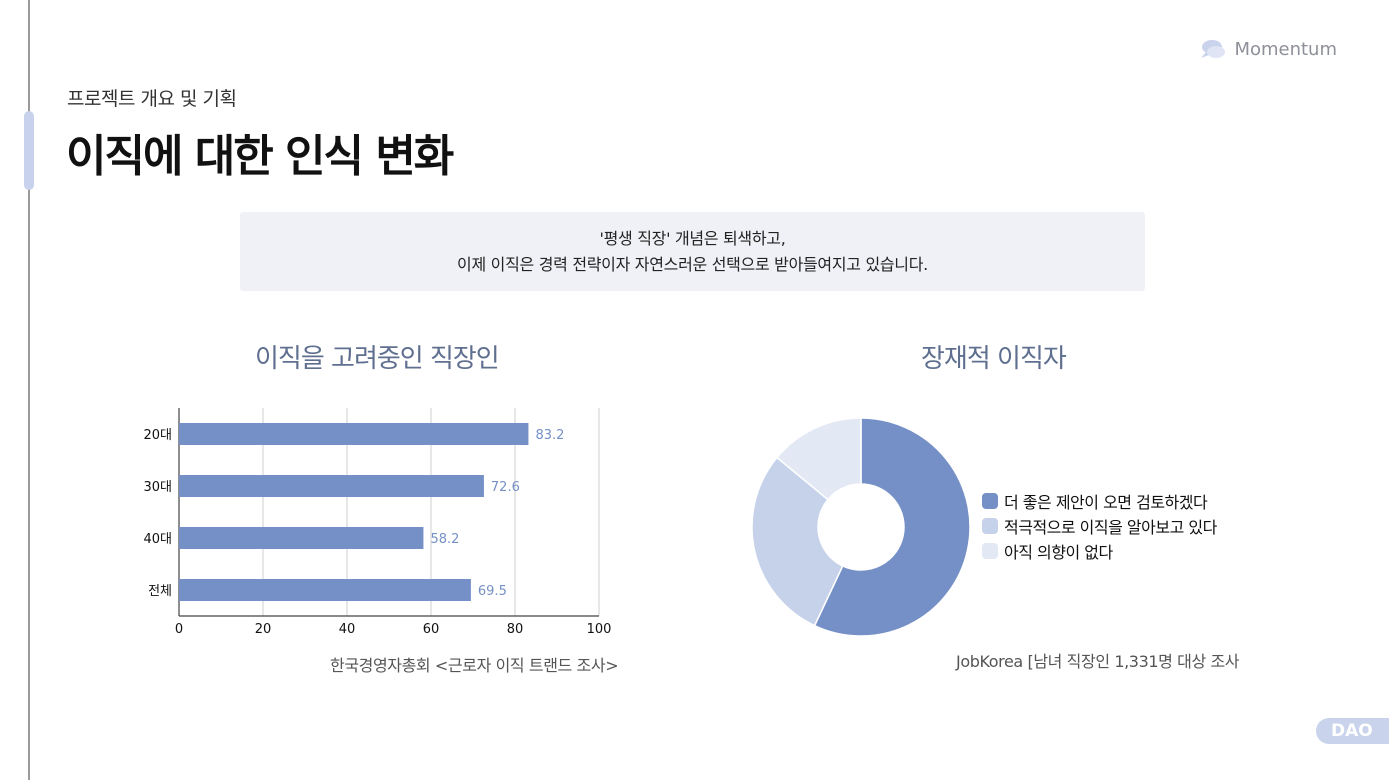 The image size is (1389, 780). What do you see at coordinates (157, 435) in the screenshot?
I see `category-label: 20대` at bounding box center [157, 435].